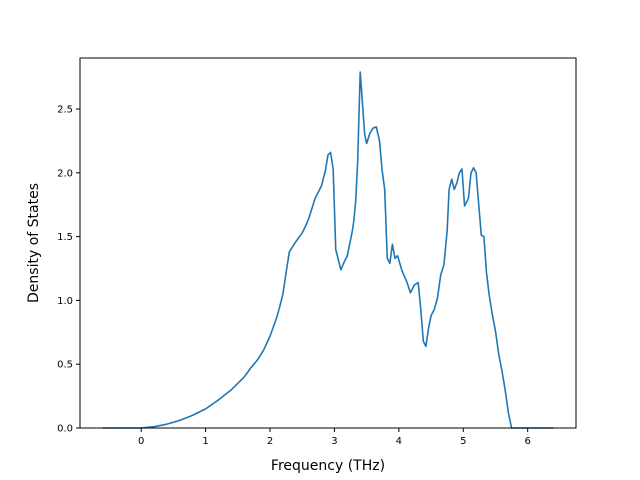 The width and height of the screenshot is (640, 480). Describe the element at coordinates (65, 110) in the screenshot. I see `y-tick-label: 2.5` at that location.